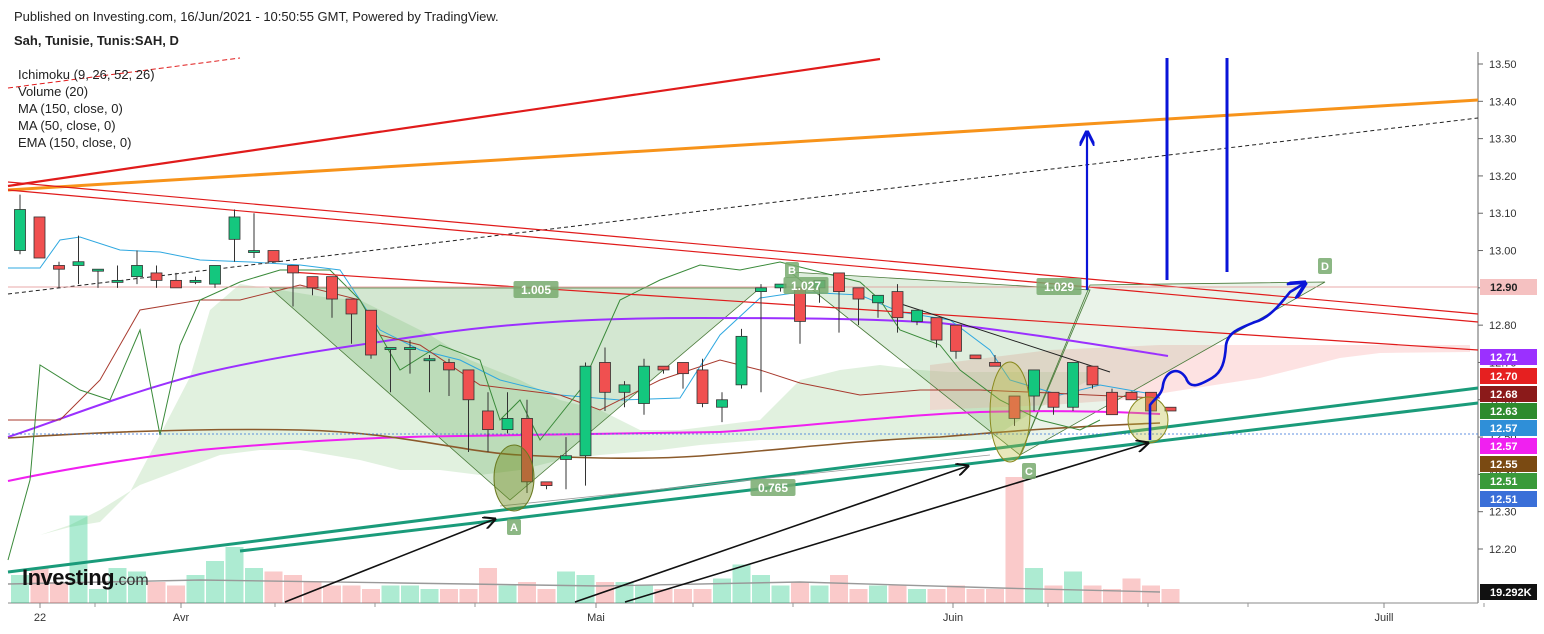 This screenshot has height=634, width=1544. I want to click on lower-channel-line, so click(1002, 337).